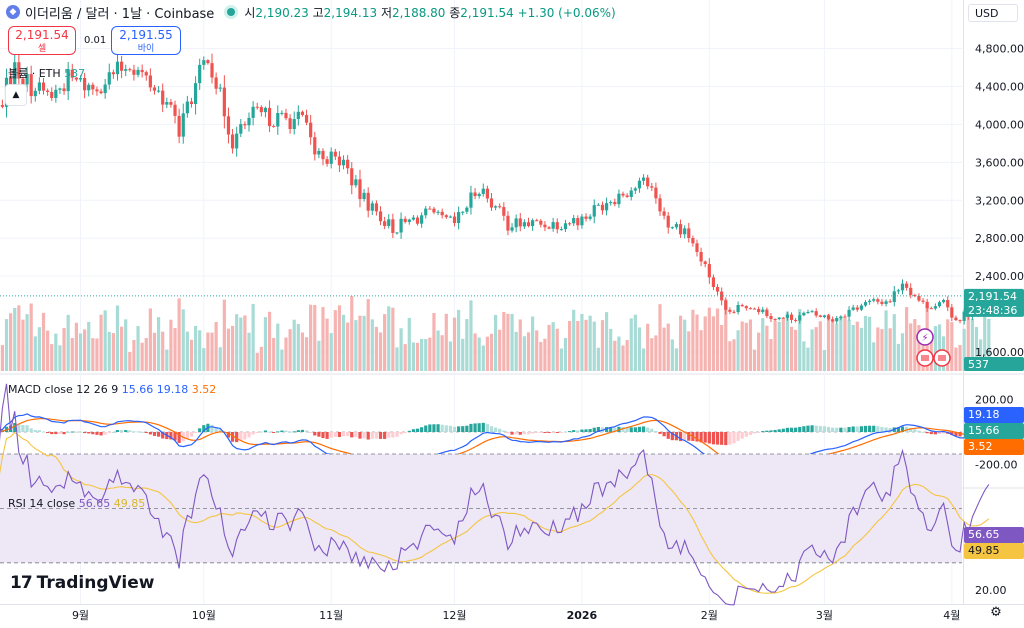 Image resolution: width=1024 pixels, height=628 pixels. What do you see at coordinates (925, 337) in the screenshot?
I see `lightning-icon` at bounding box center [925, 337].